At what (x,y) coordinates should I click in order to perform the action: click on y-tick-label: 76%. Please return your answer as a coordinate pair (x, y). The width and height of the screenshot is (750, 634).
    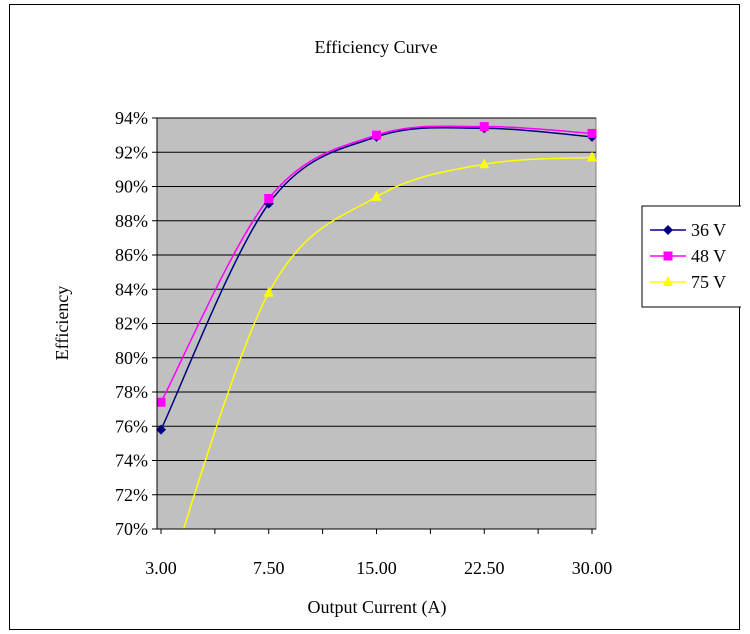
    Looking at the image, I should click on (131, 426).